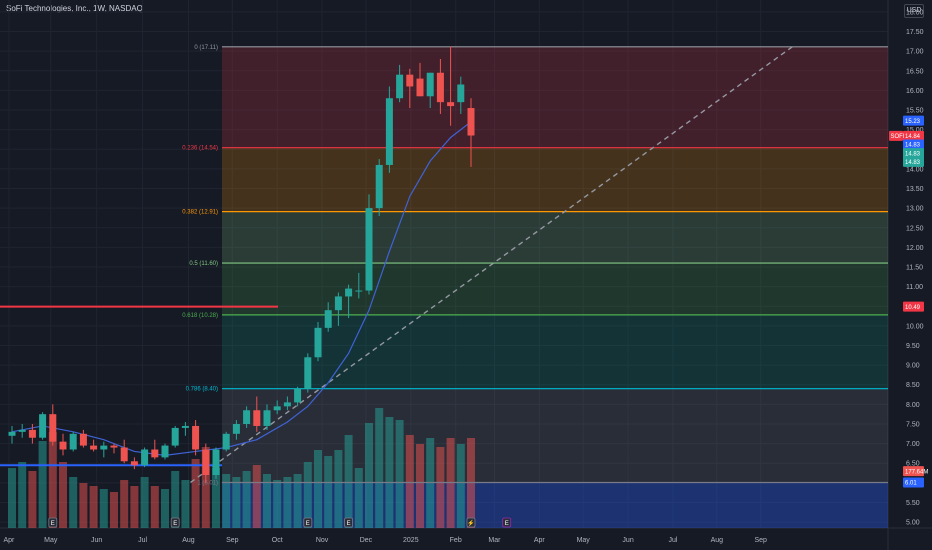  I want to click on price-tick-label: 5.50, so click(913, 503).